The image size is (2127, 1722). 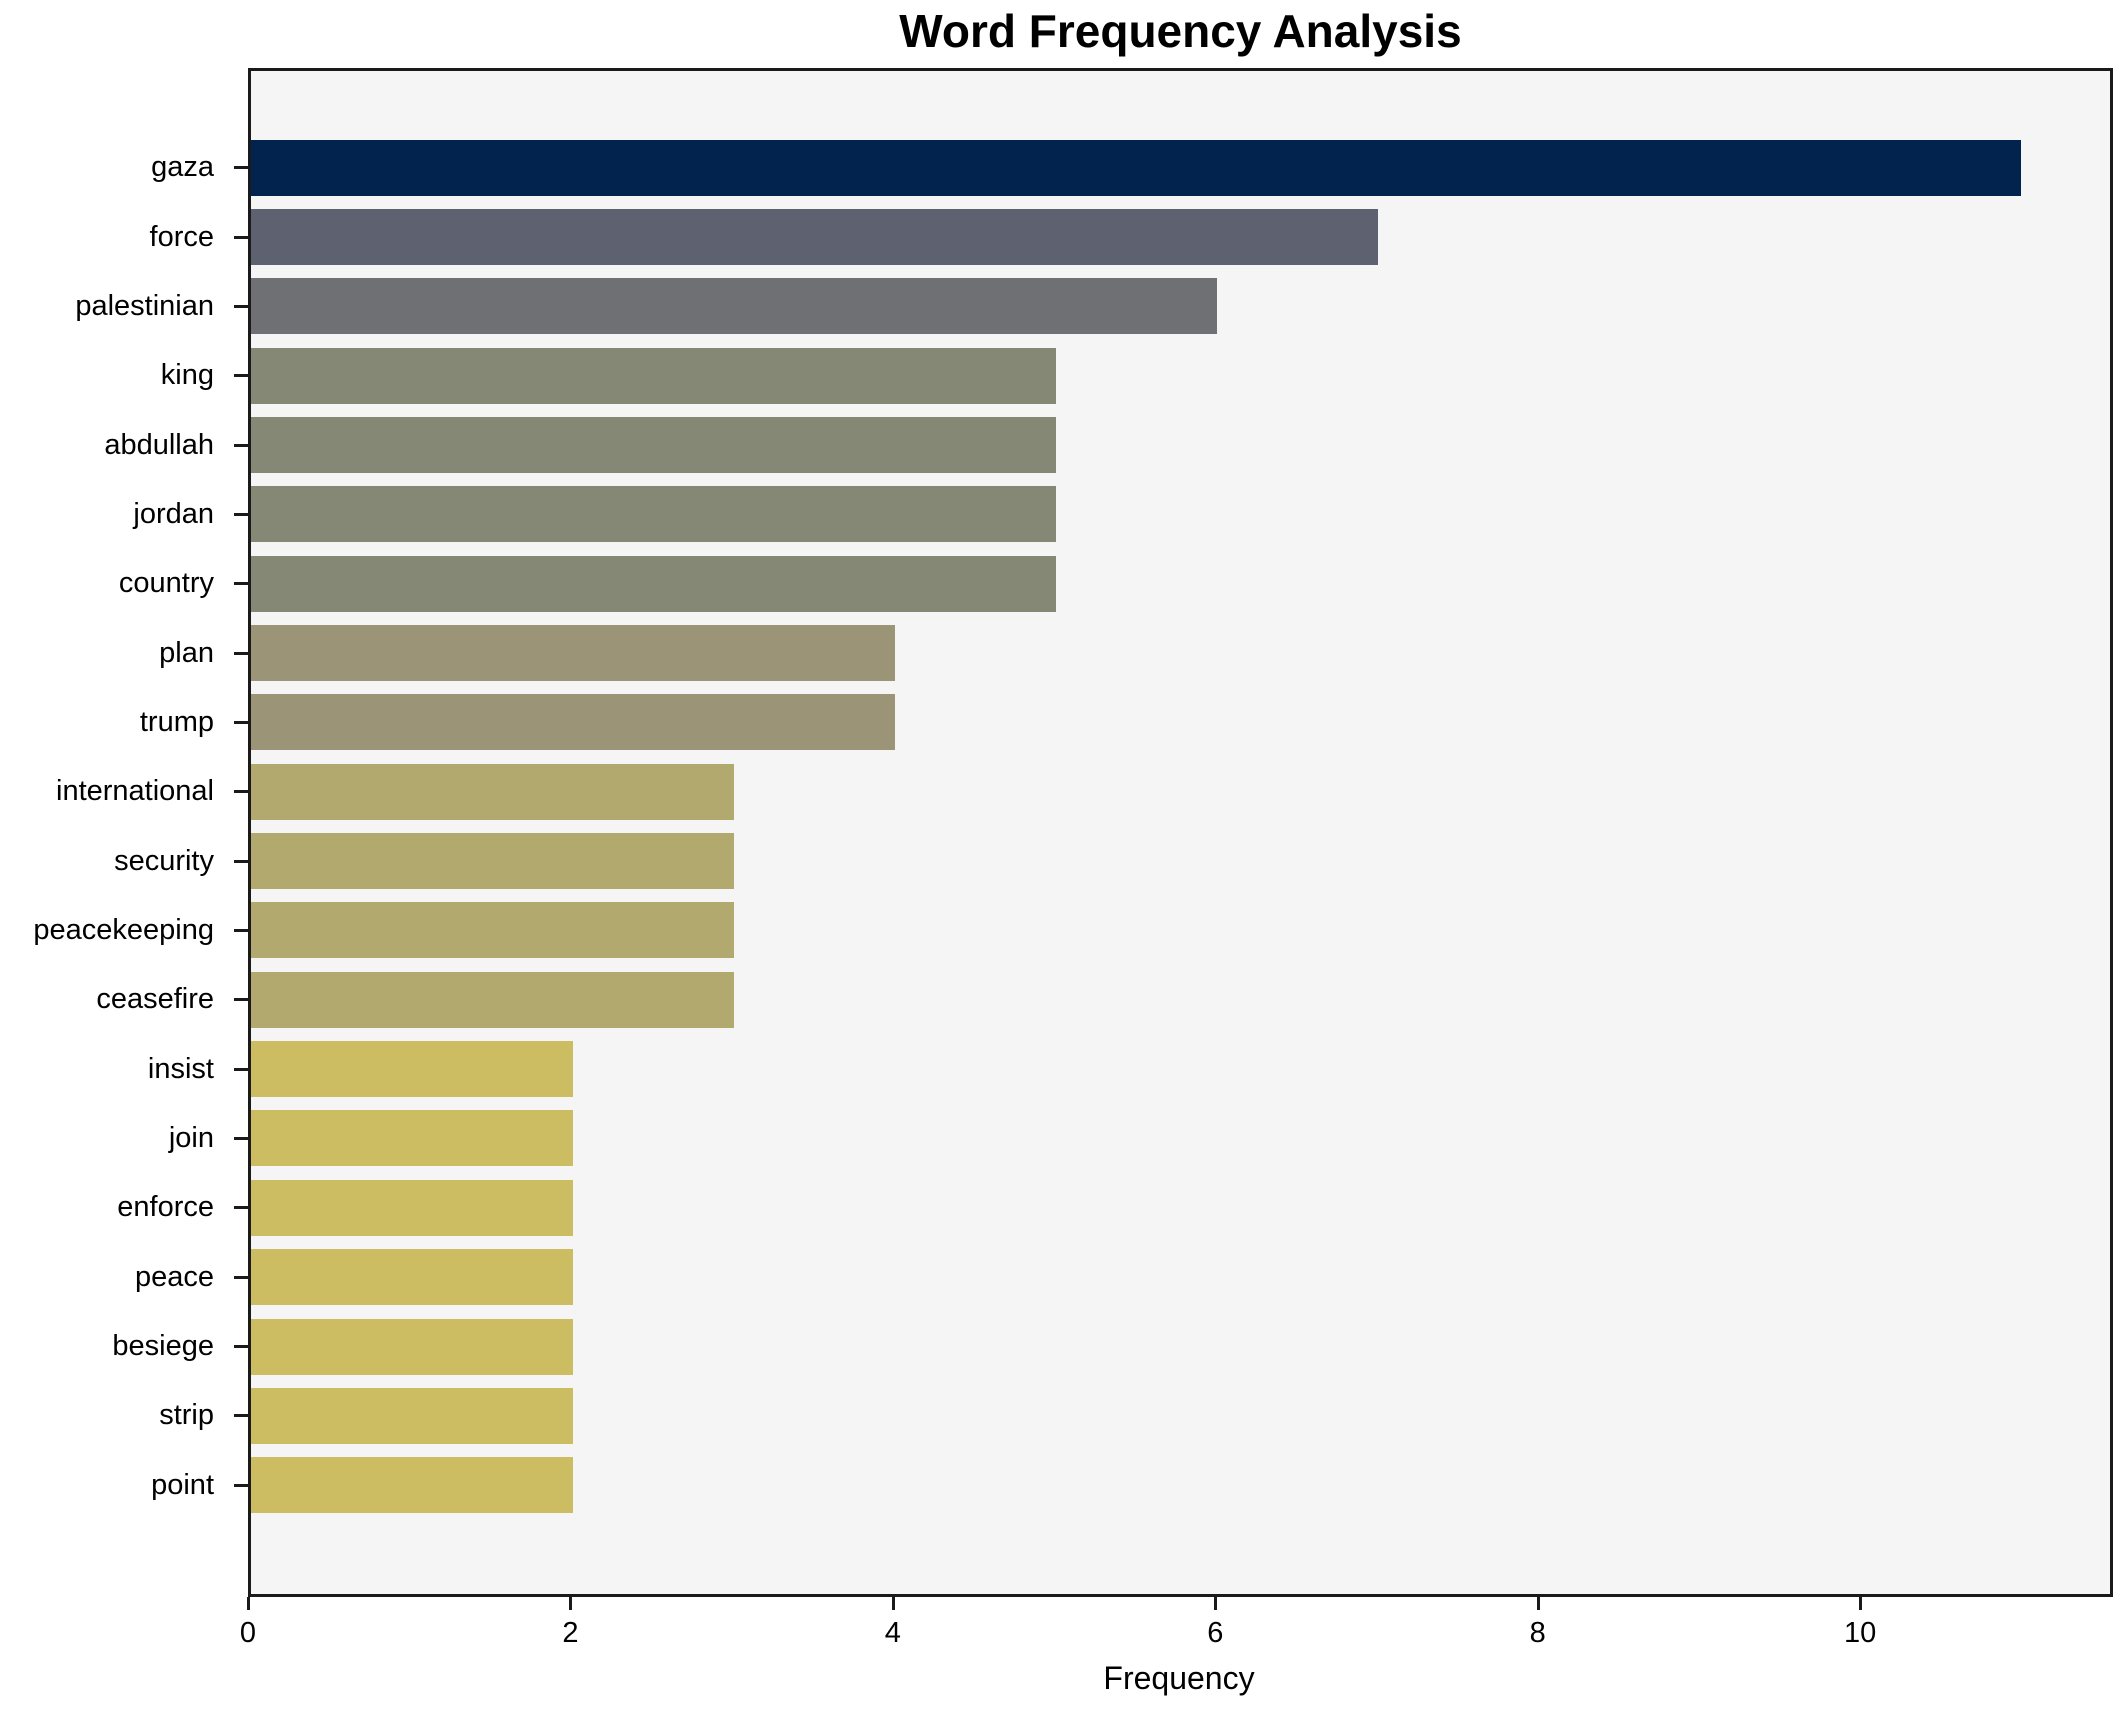 What do you see at coordinates (176, 721) in the screenshot?
I see `y-tick-label: trump` at bounding box center [176, 721].